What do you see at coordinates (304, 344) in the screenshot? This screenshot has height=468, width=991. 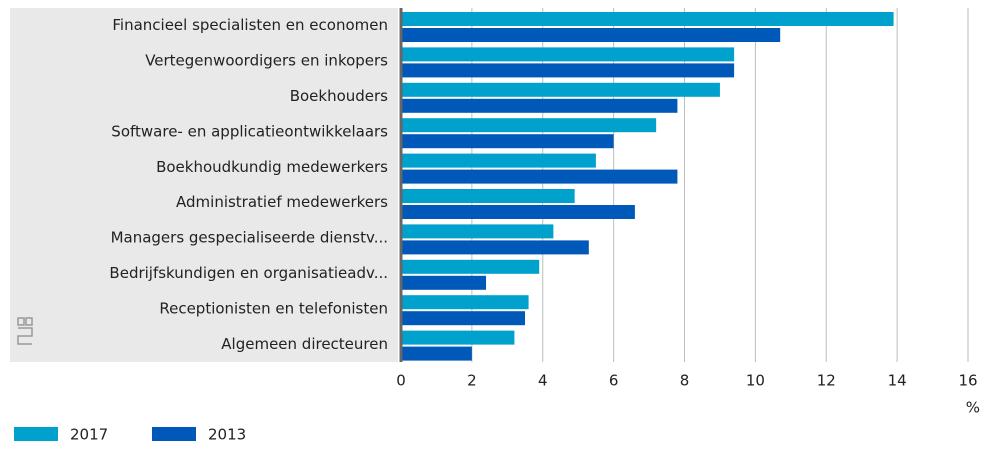 I see `y-tick-label: Algemeen directeuren` at bounding box center [304, 344].